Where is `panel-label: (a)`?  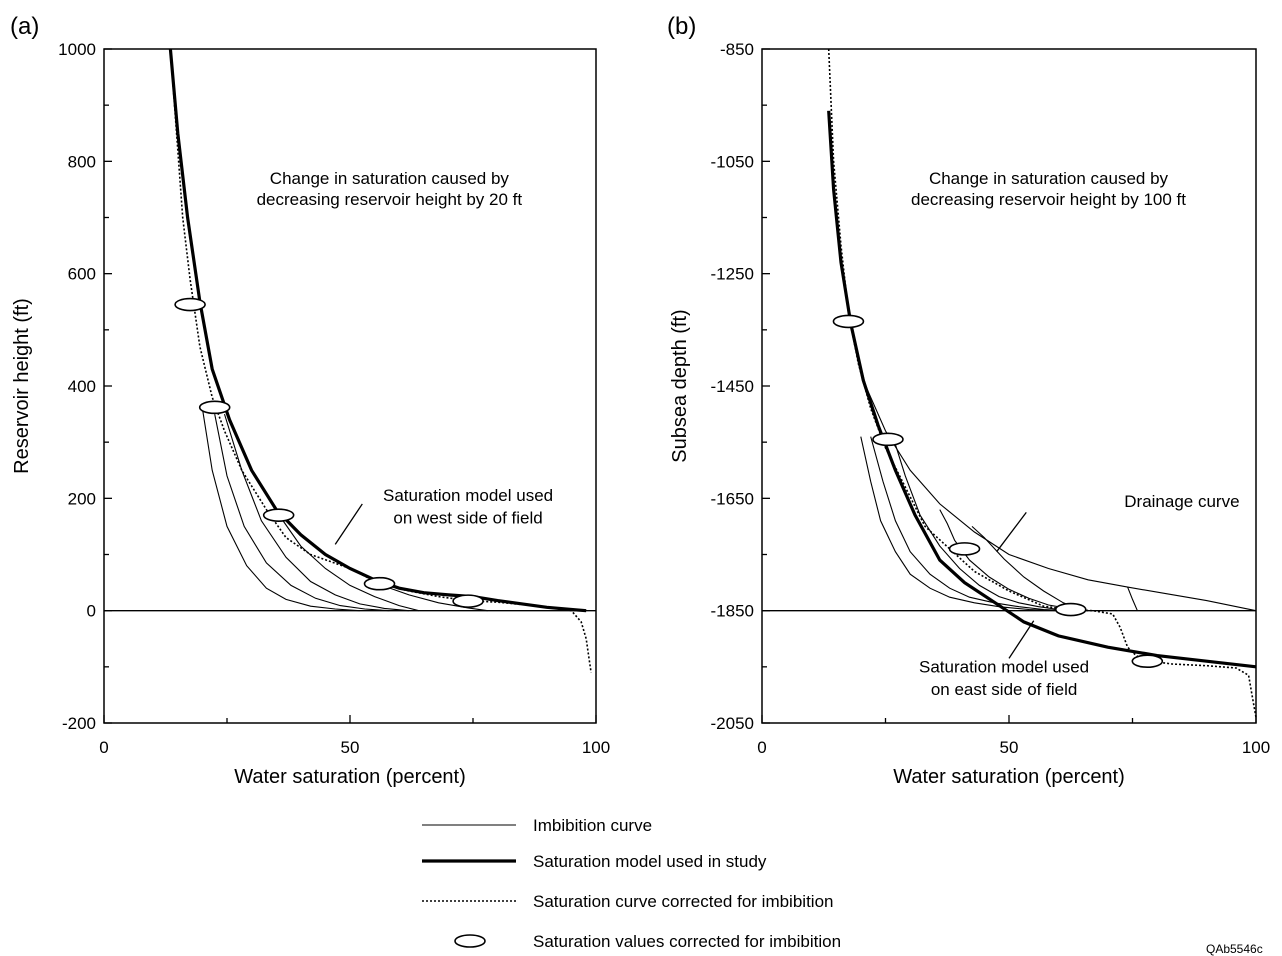 panel-label: (a) is located at coordinates (24, 26).